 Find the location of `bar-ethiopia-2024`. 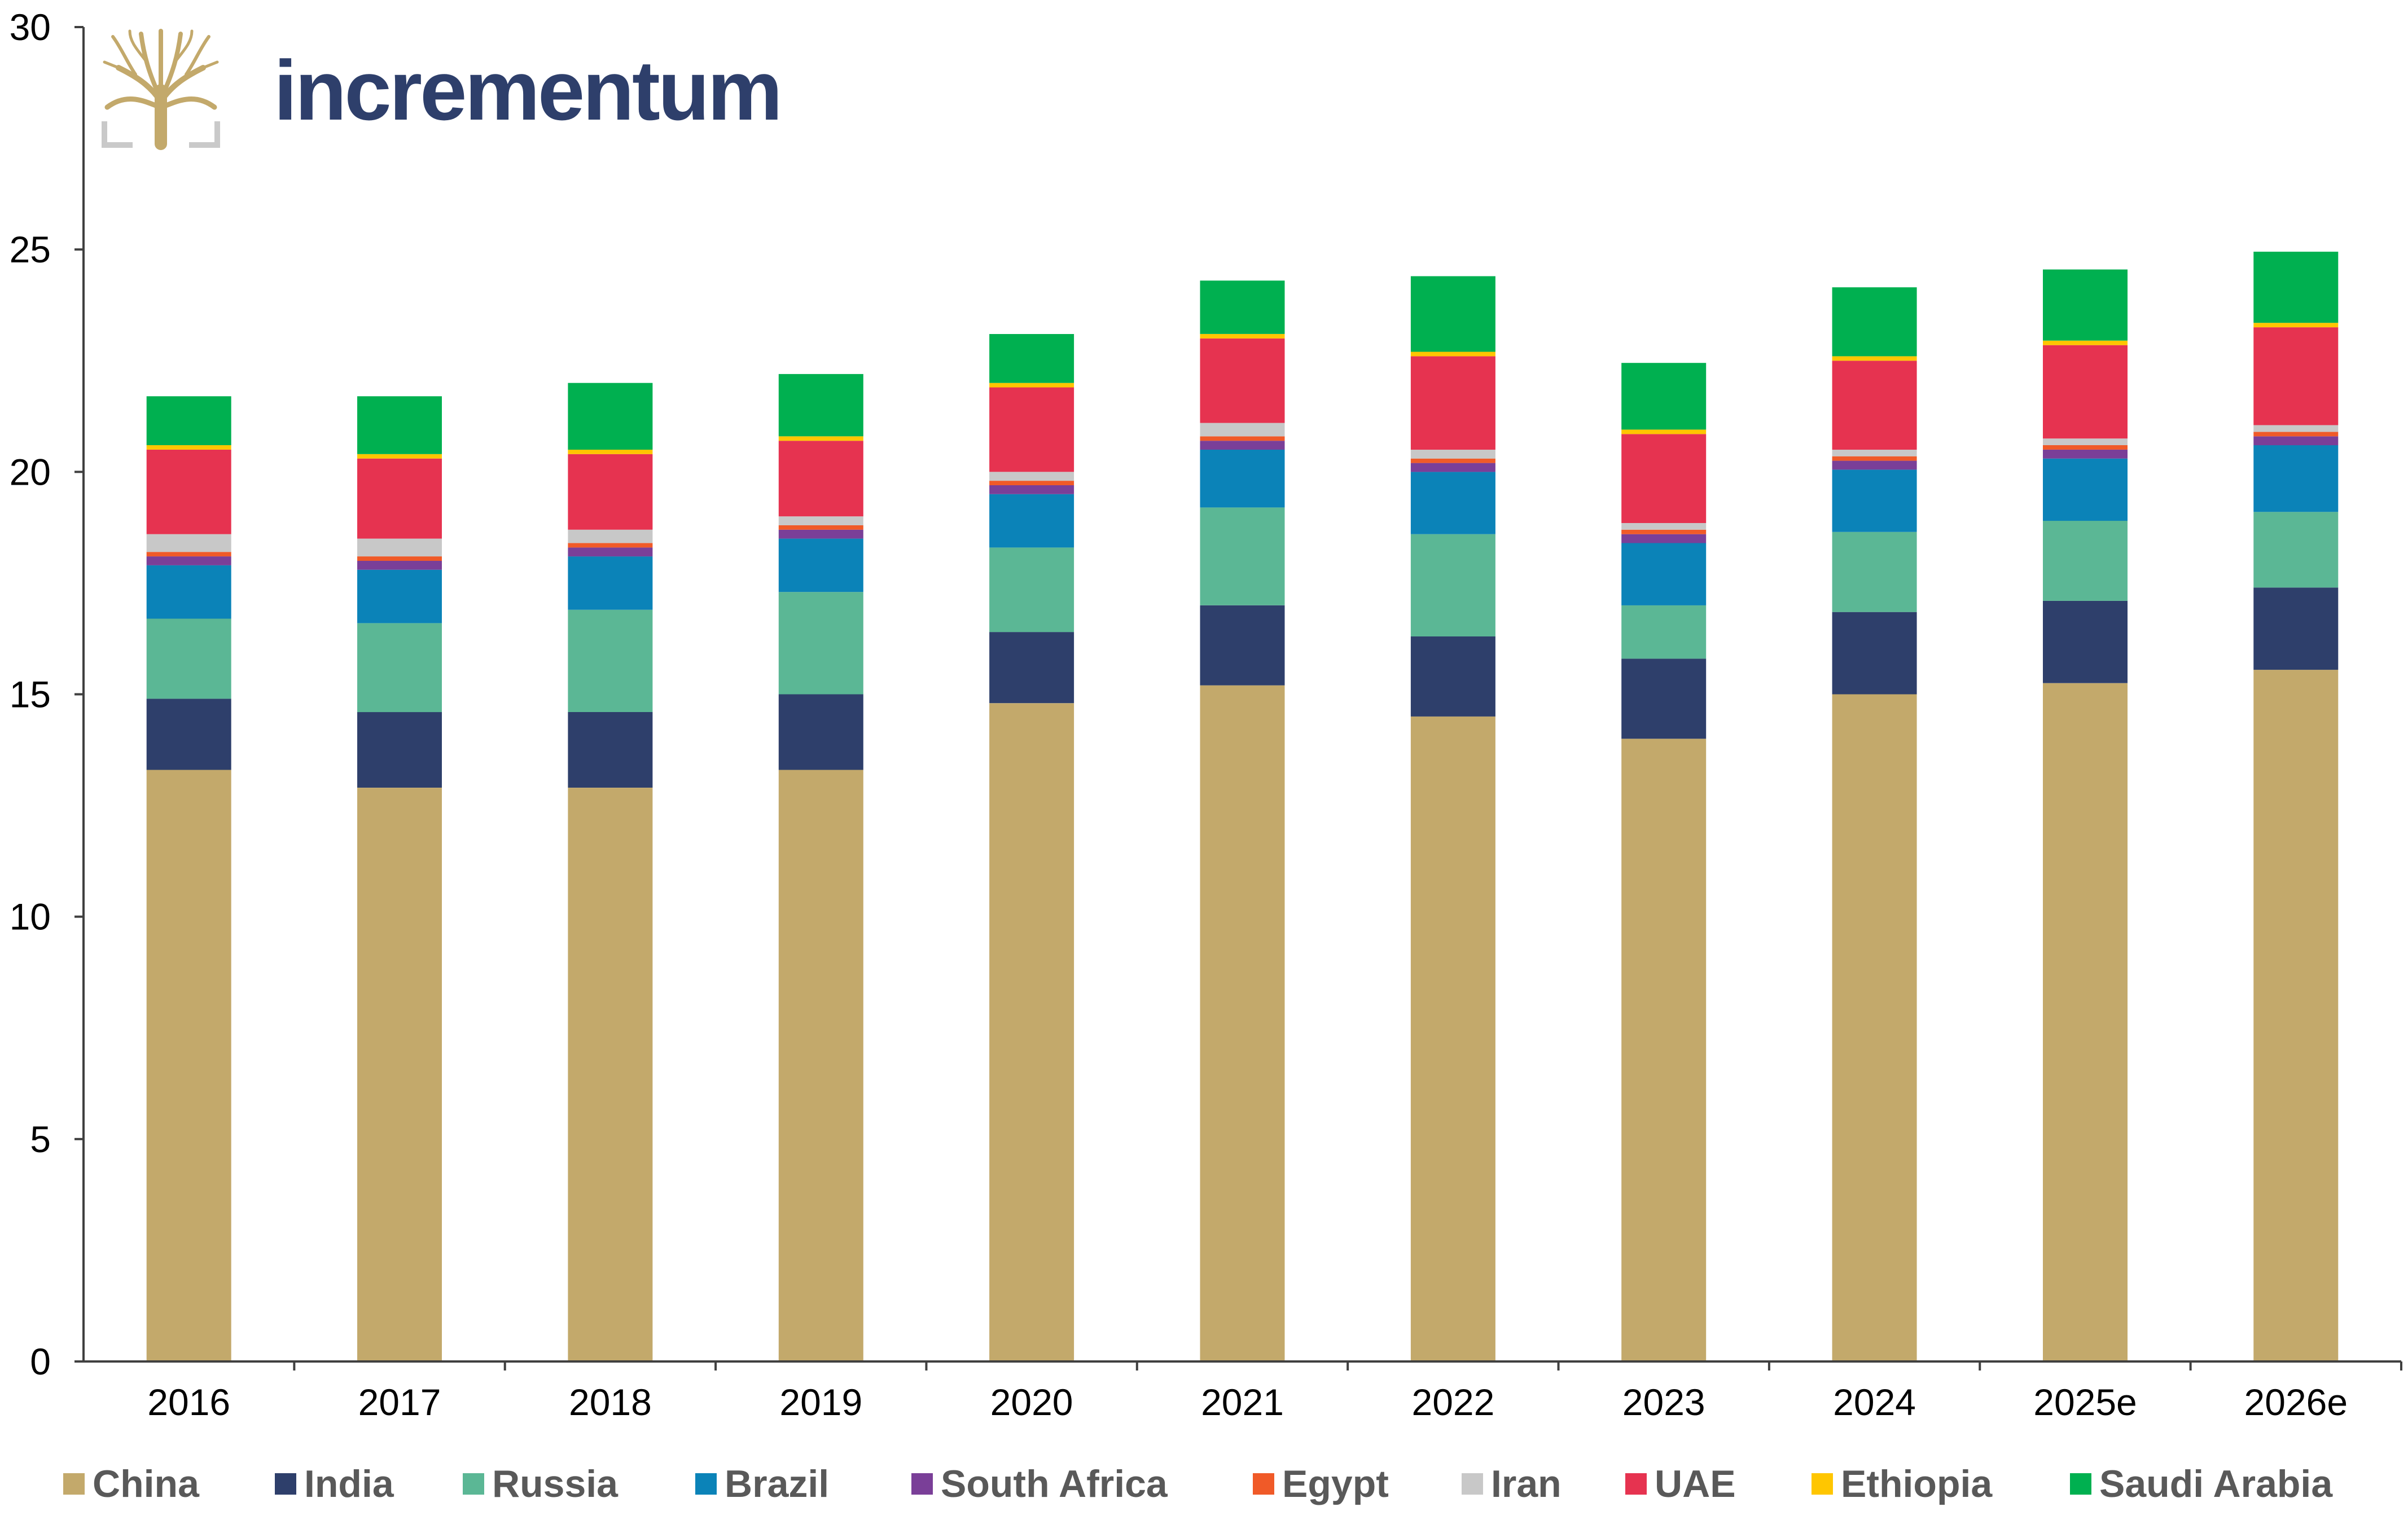

bar-ethiopia-2024 is located at coordinates (1875, 358).